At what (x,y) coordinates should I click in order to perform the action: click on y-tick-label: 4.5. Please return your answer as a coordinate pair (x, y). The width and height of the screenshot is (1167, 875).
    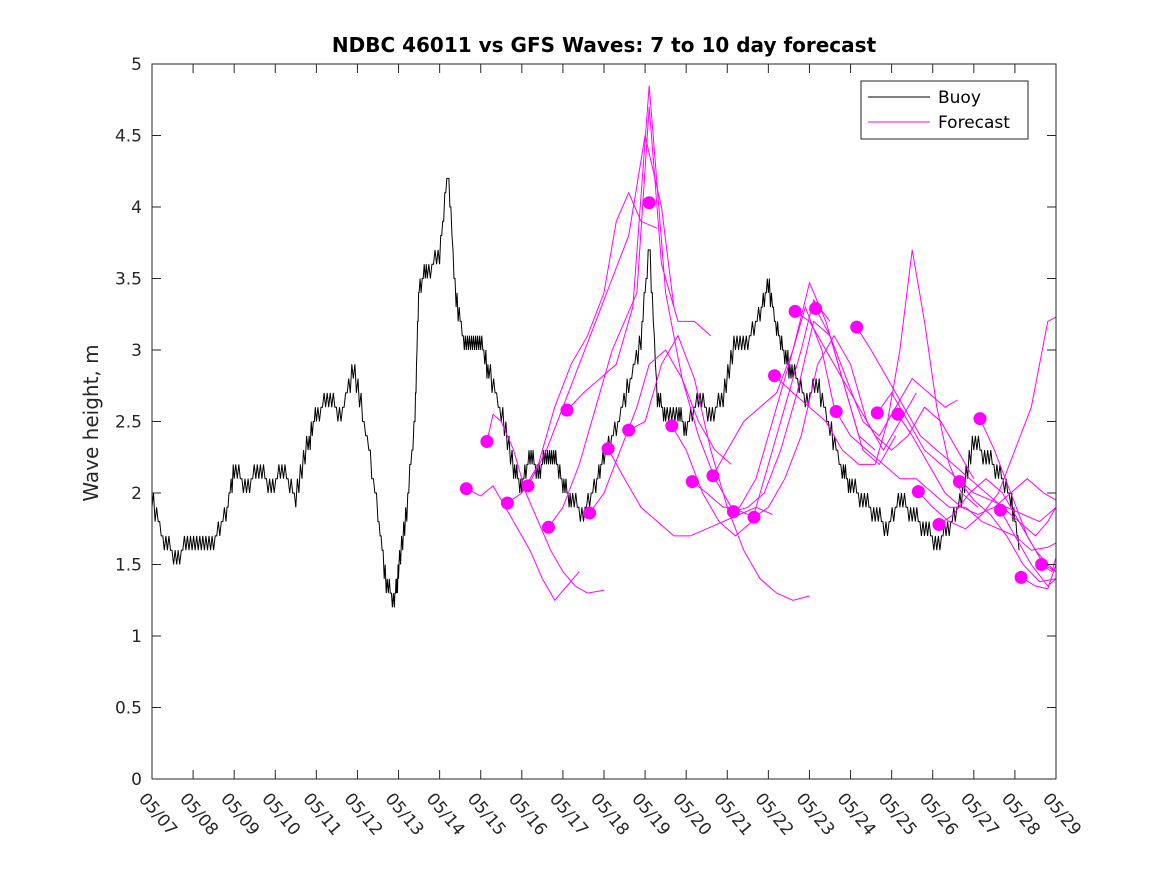
    Looking at the image, I should click on (128, 137).